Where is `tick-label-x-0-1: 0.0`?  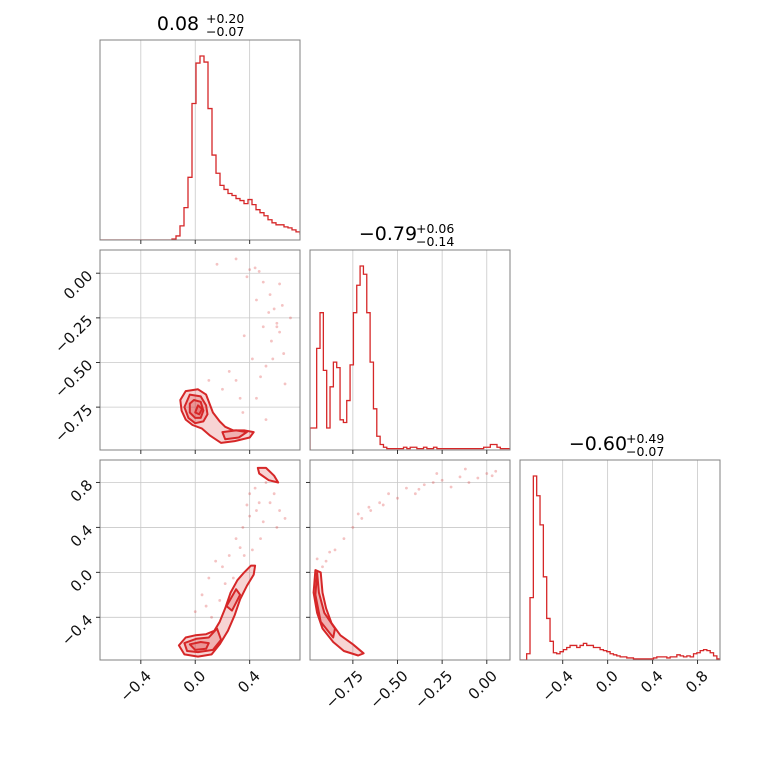 tick-label-x-0-1: 0.0 is located at coordinates (195, 682).